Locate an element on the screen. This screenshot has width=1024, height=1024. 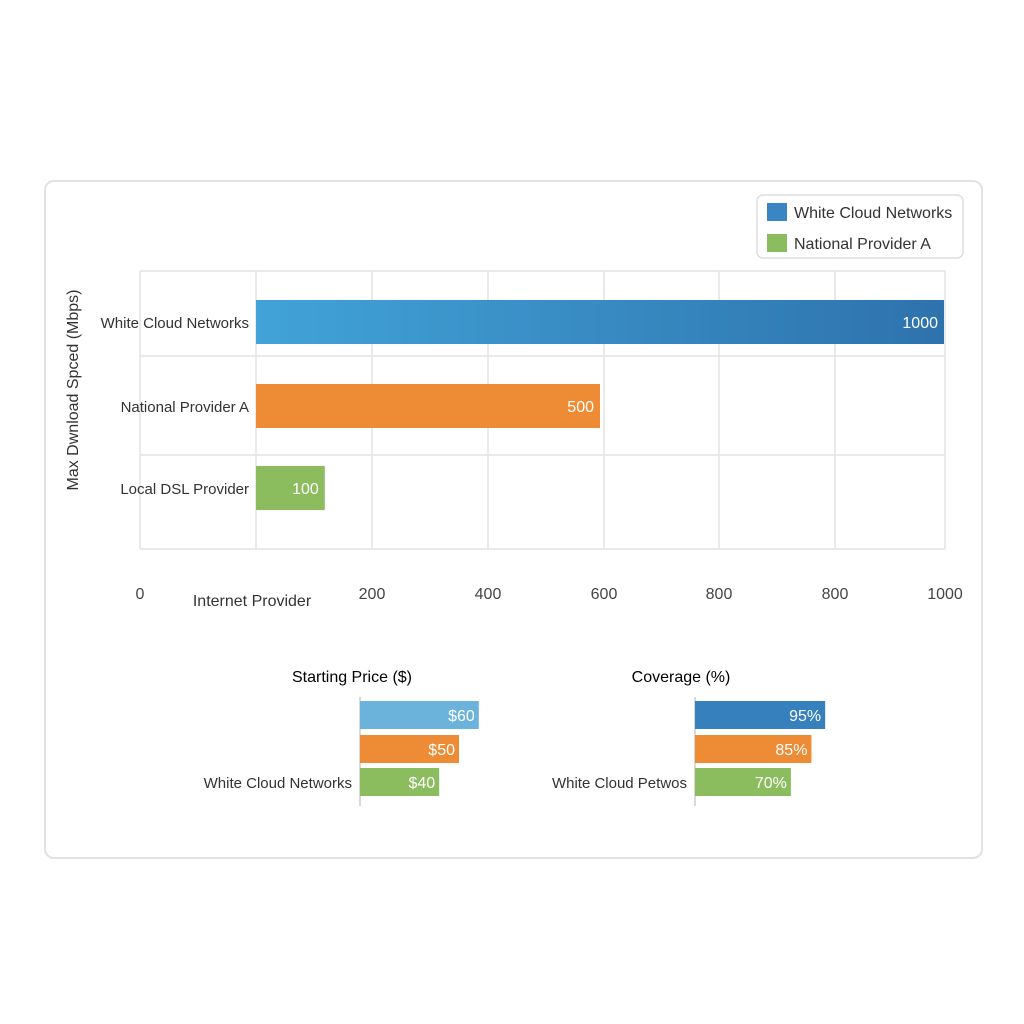
legend-label: National Provider A is located at coordinates (862, 244).